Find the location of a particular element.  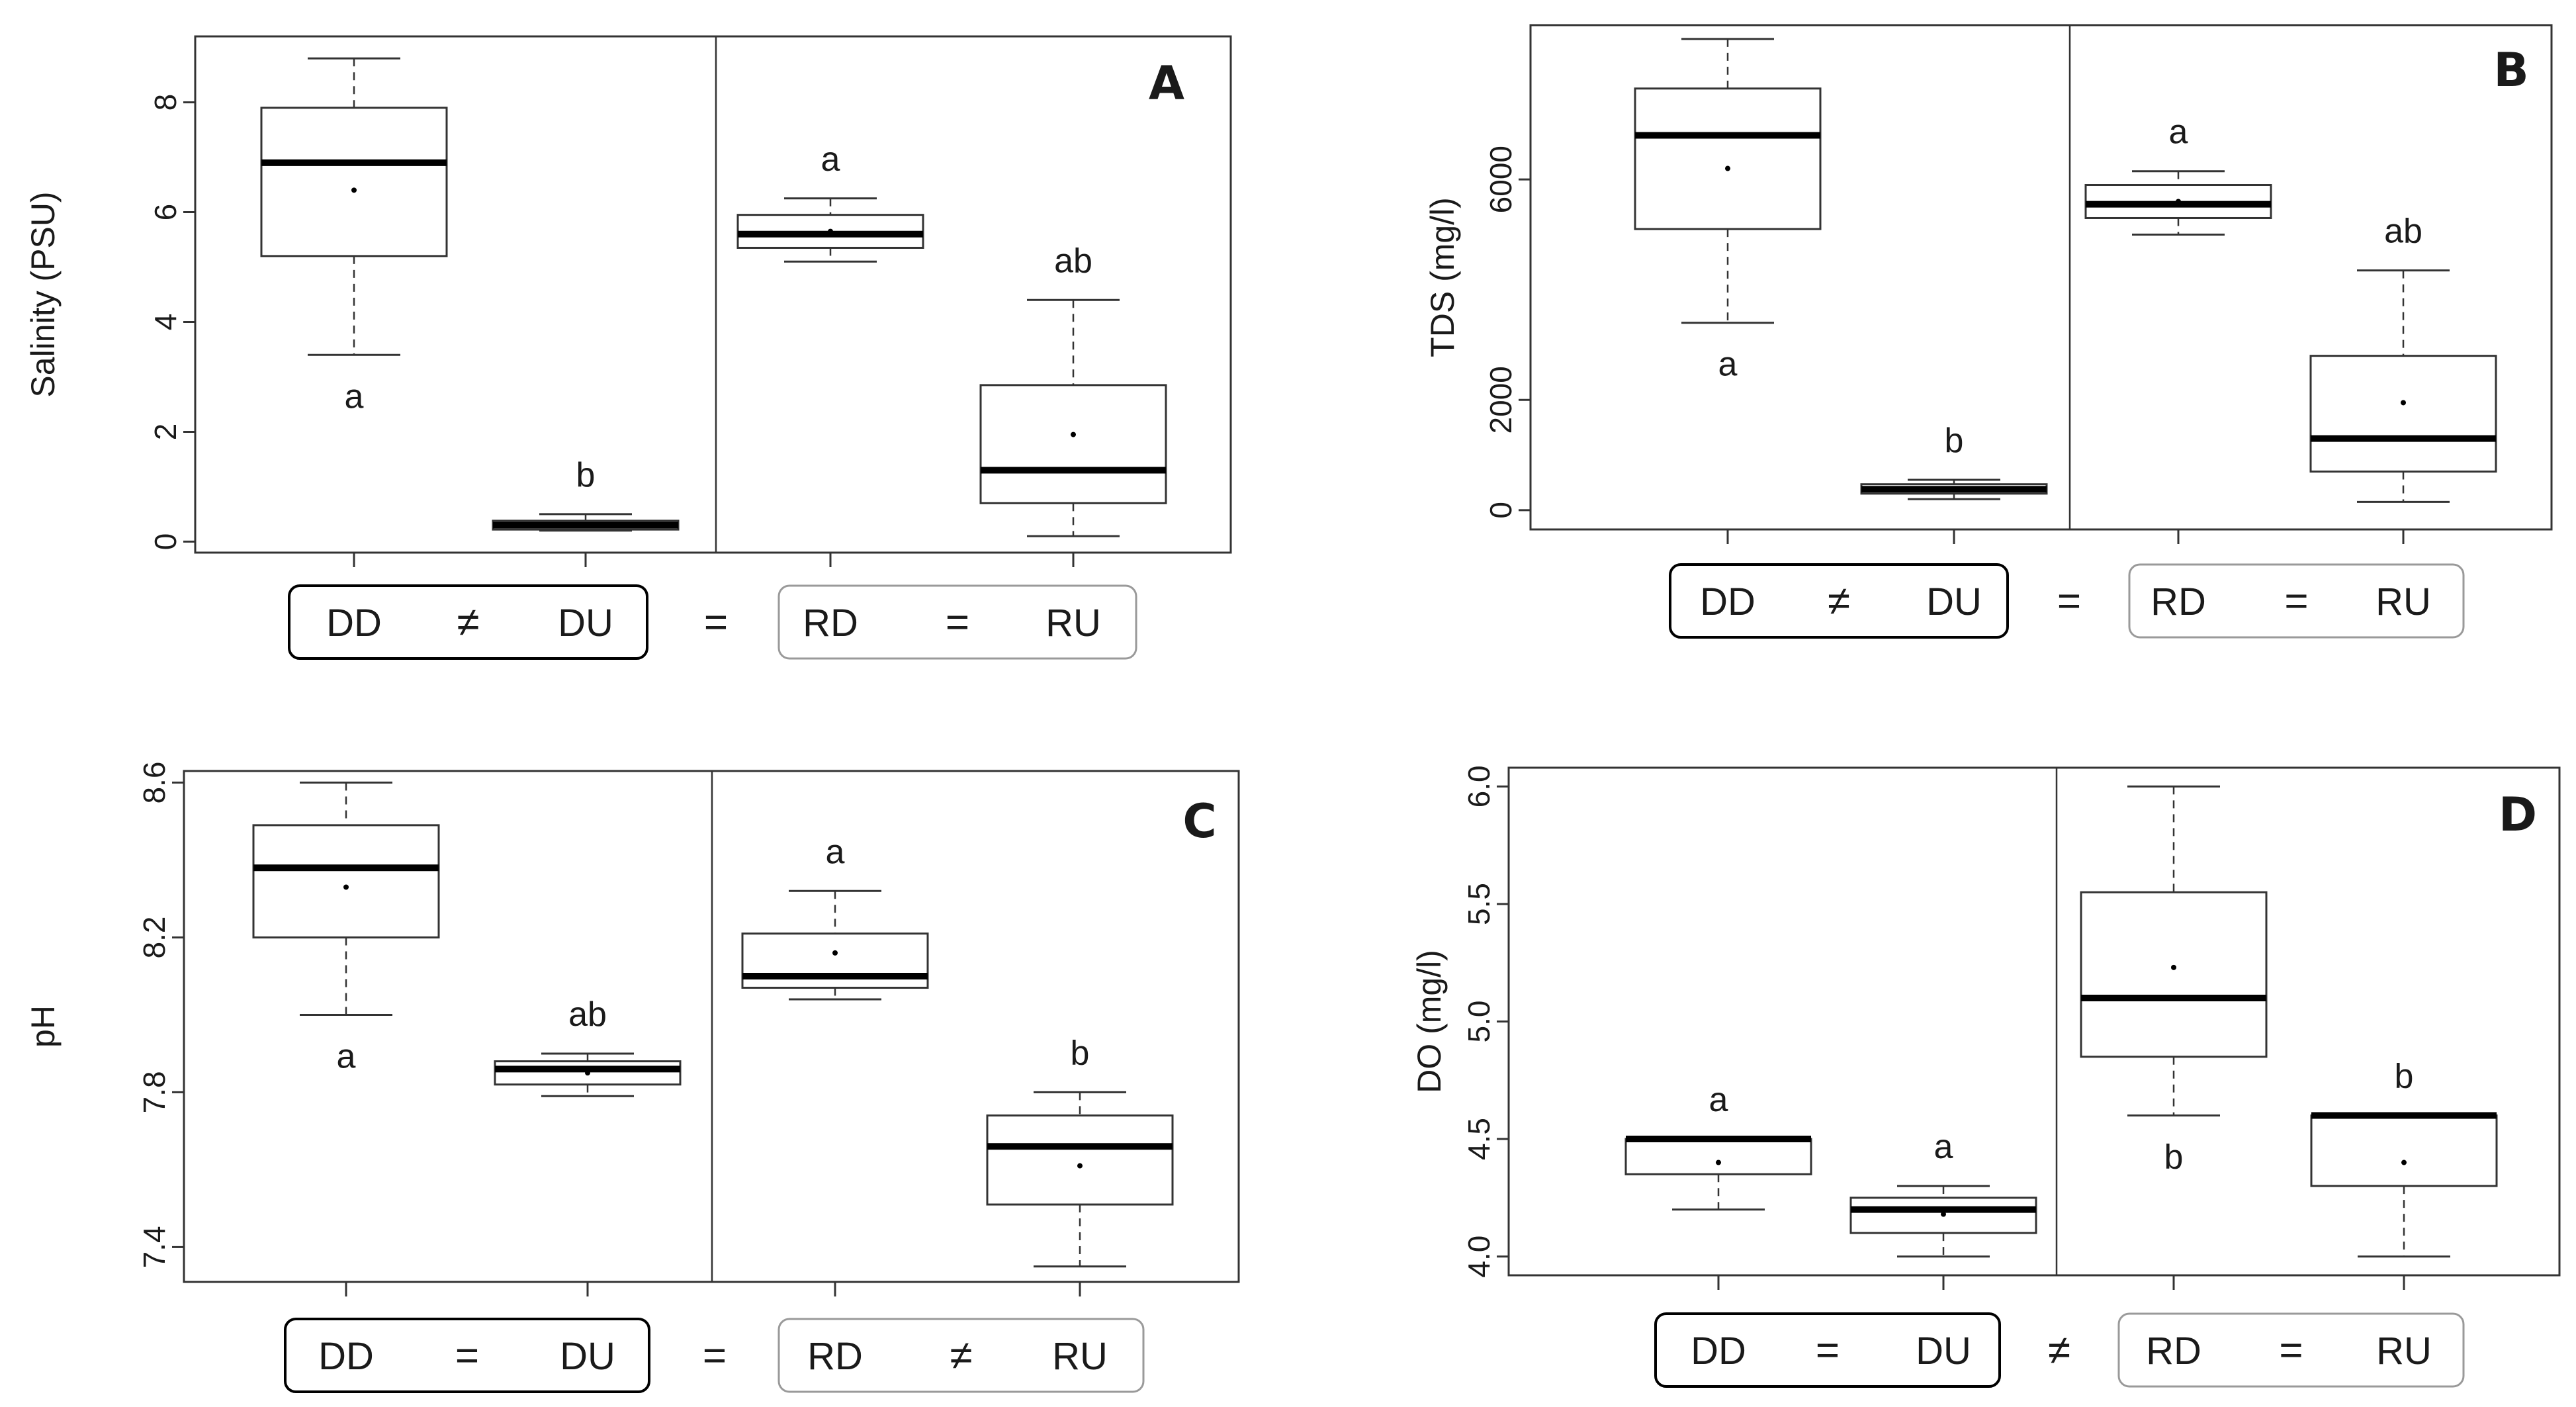

y-tick-label: 2 is located at coordinates (165, 432).